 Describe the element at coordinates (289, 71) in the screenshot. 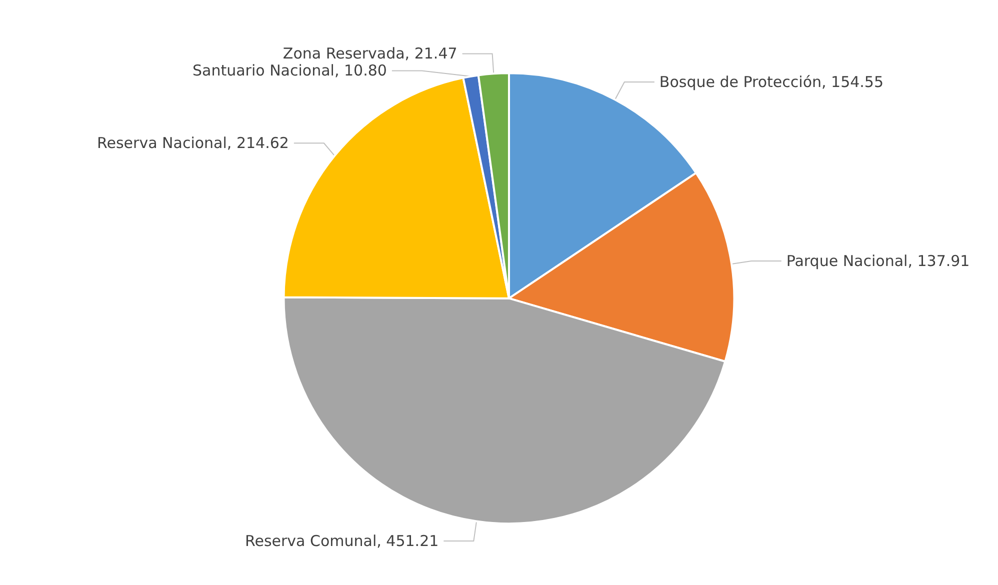

I see `slice-label: Santuario Nacional, 10.80` at that location.